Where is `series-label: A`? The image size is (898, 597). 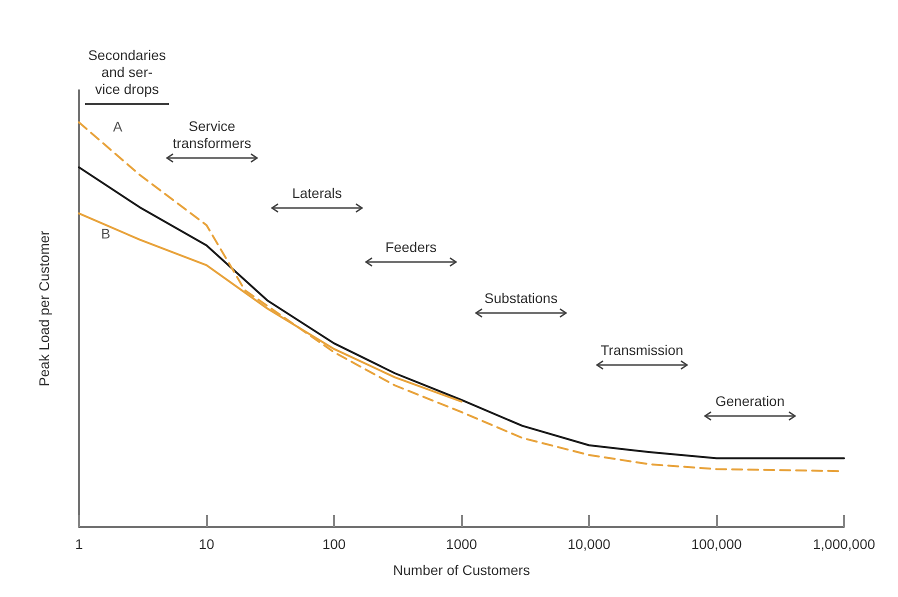 series-label: A is located at coordinates (118, 126).